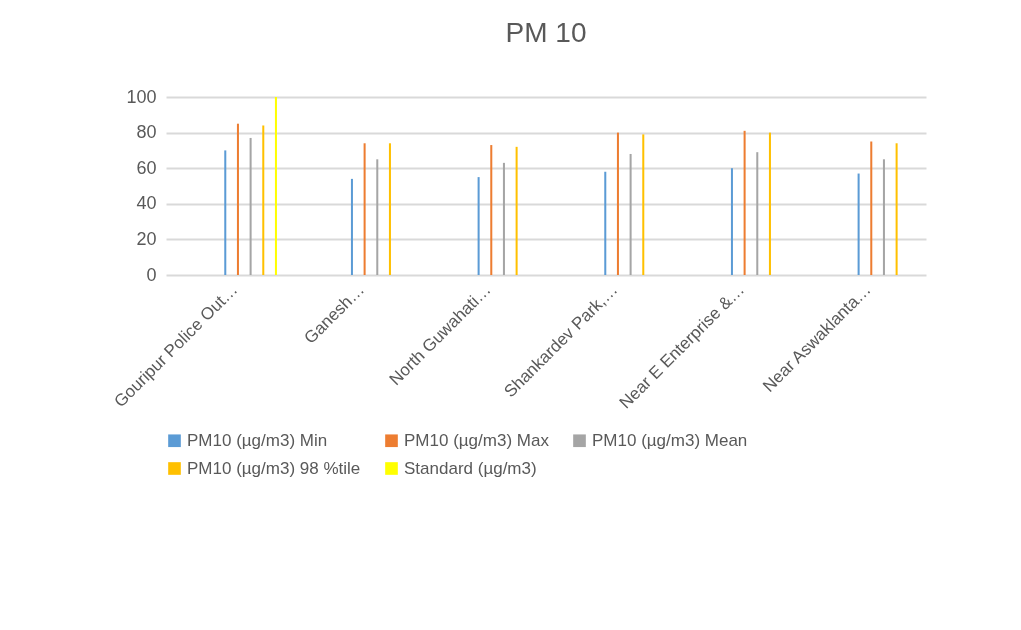 This screenshot has height=630, width=1021. Describe the element at coordinates (670, 440) in the screenshot. I see `legend-label: PM10 (µg/m3) Mean` at that location.